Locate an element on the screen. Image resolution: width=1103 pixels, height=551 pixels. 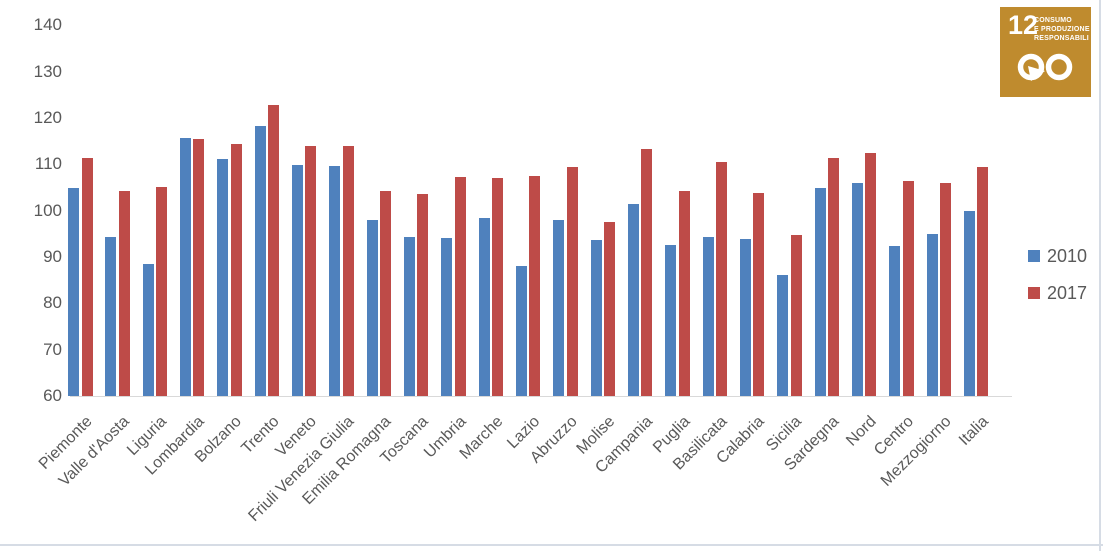
legend: 2010 2017 is located at coordinates (1057, 283).